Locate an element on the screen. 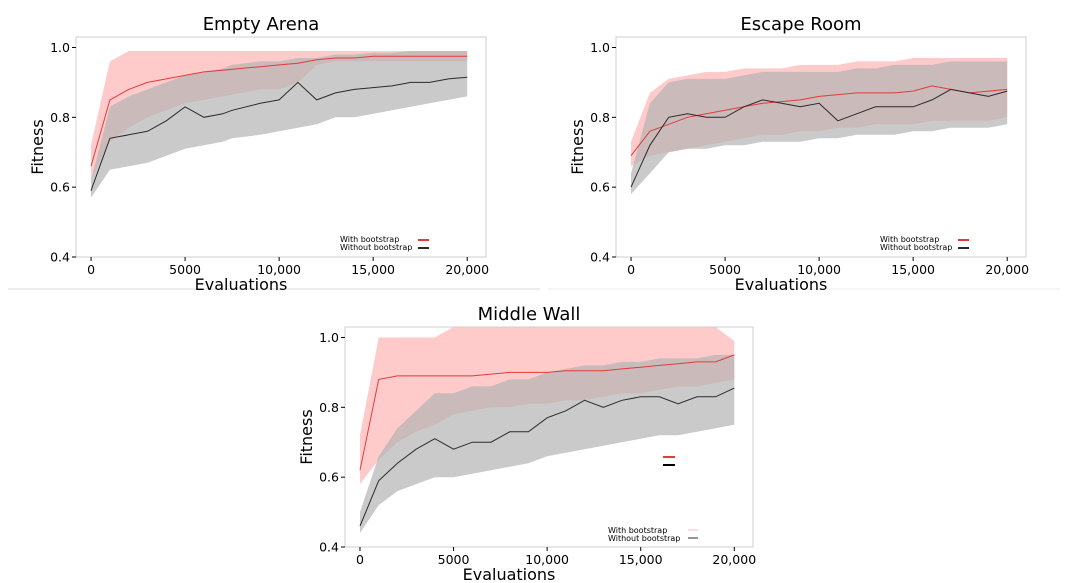 The width and height of the screenshot is (1067, 583). chart-title: Empty Arena is located at coordinates (261, 24).